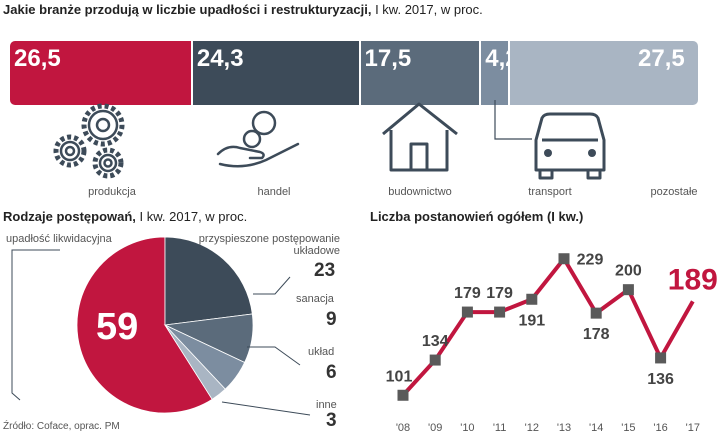 The height and width of the screenshot is (438, 720). What do you see at coordinates (193, 216) in the screenshot?
I see `procedures-title-rest: I kw. 2017, w proc.` at bounding box center [193, 216].